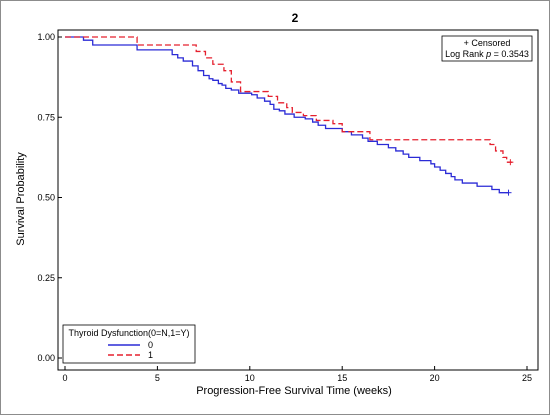 The width and height of the screenshot is (550, 415). Describe the element at coordinates (527, 378) in the screenshot. I see `x-tick-label-5: 25` at that location.